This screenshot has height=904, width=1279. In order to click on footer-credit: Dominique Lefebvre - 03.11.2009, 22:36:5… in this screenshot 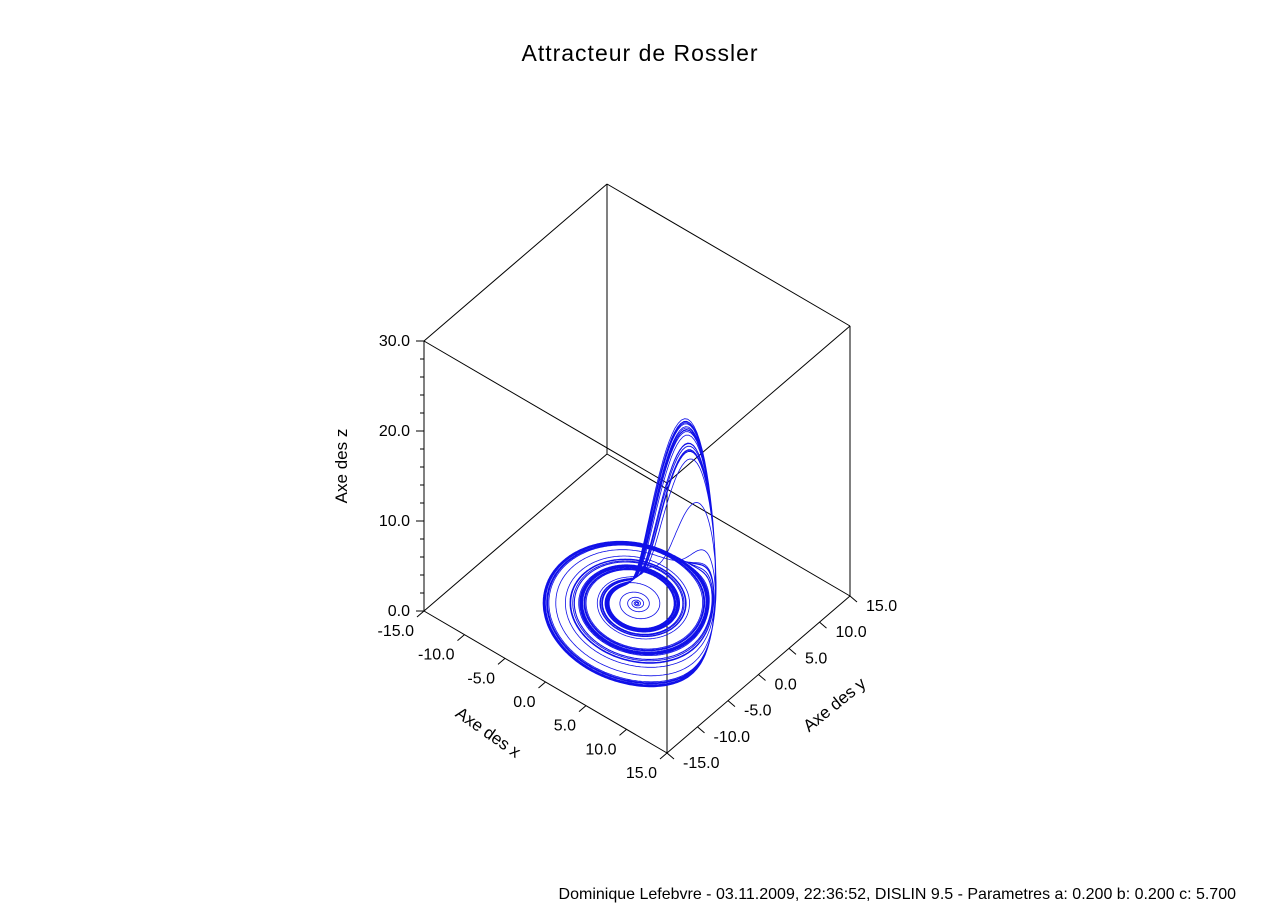, I will do `click(898, 894)`.